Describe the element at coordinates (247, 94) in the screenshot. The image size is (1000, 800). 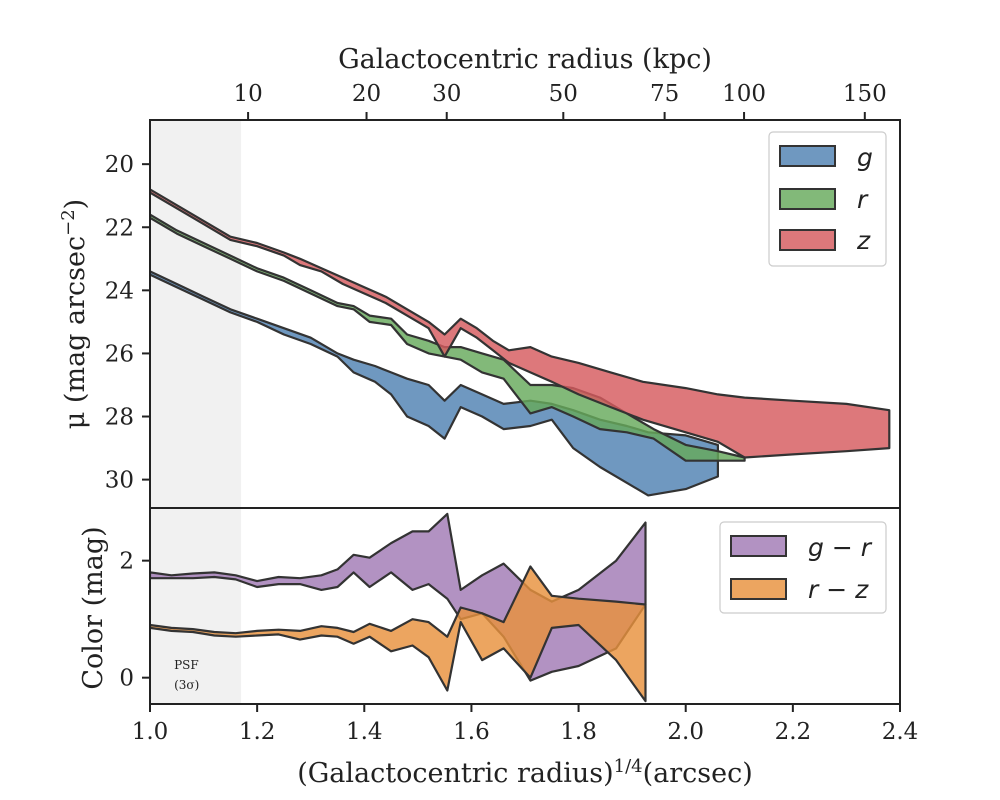
I see `top-x-tick-label: 10` at that location.